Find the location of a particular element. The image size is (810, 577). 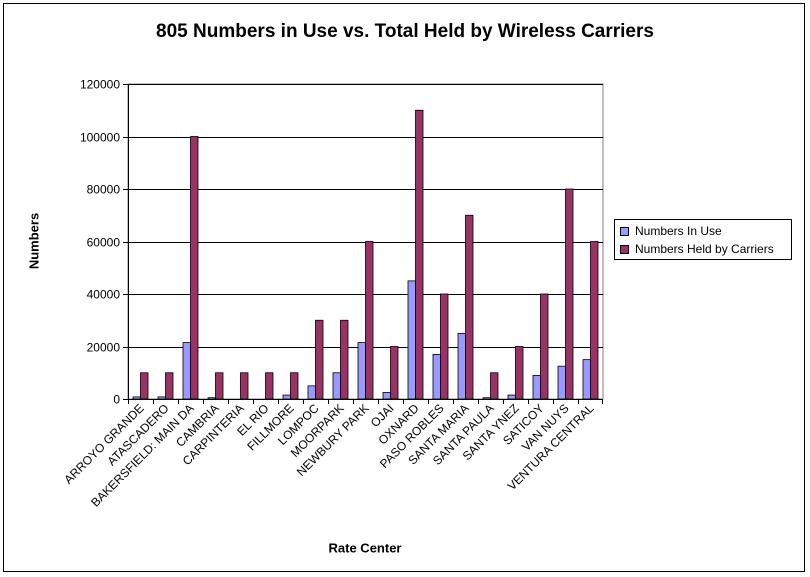

legend-swatch-in-use is located at coordinates (624, 231).